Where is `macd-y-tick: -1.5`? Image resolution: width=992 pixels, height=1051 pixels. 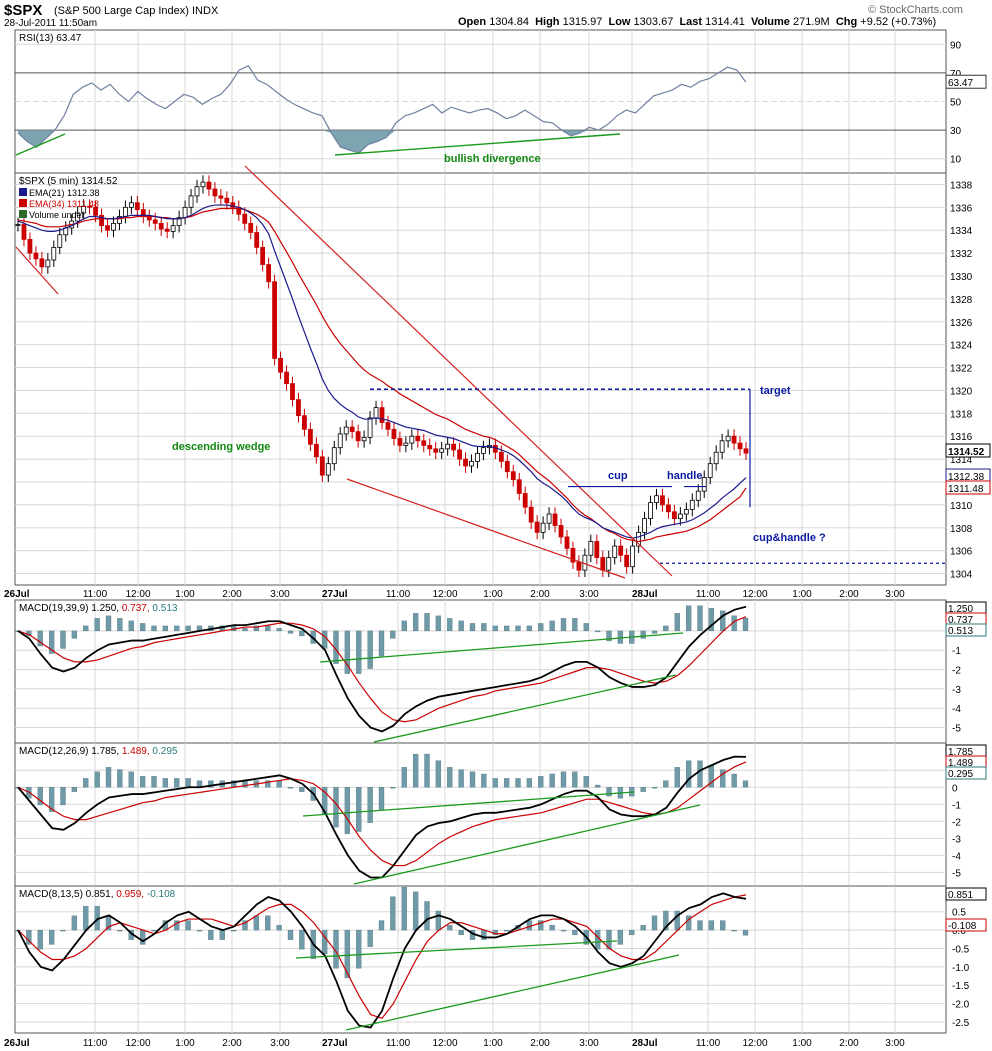 macd-y-tick: -1.5 is located at coordinates (961, 986).